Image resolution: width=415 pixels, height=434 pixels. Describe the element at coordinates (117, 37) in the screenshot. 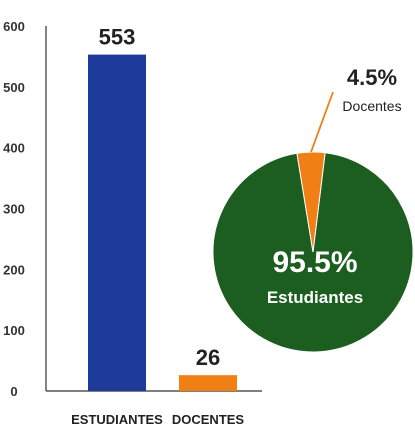

I see `bar-value-label-estudiantes: 553` at that location.